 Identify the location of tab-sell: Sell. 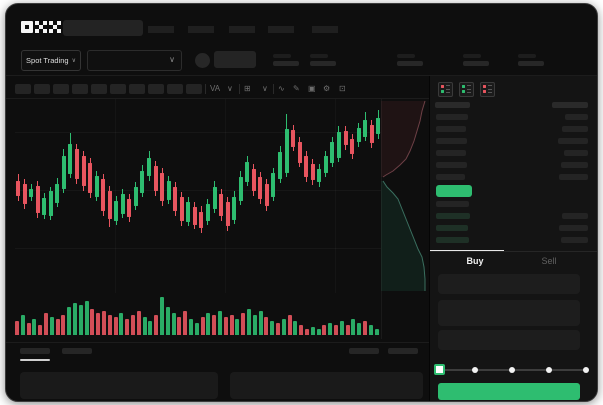
(549, 261).